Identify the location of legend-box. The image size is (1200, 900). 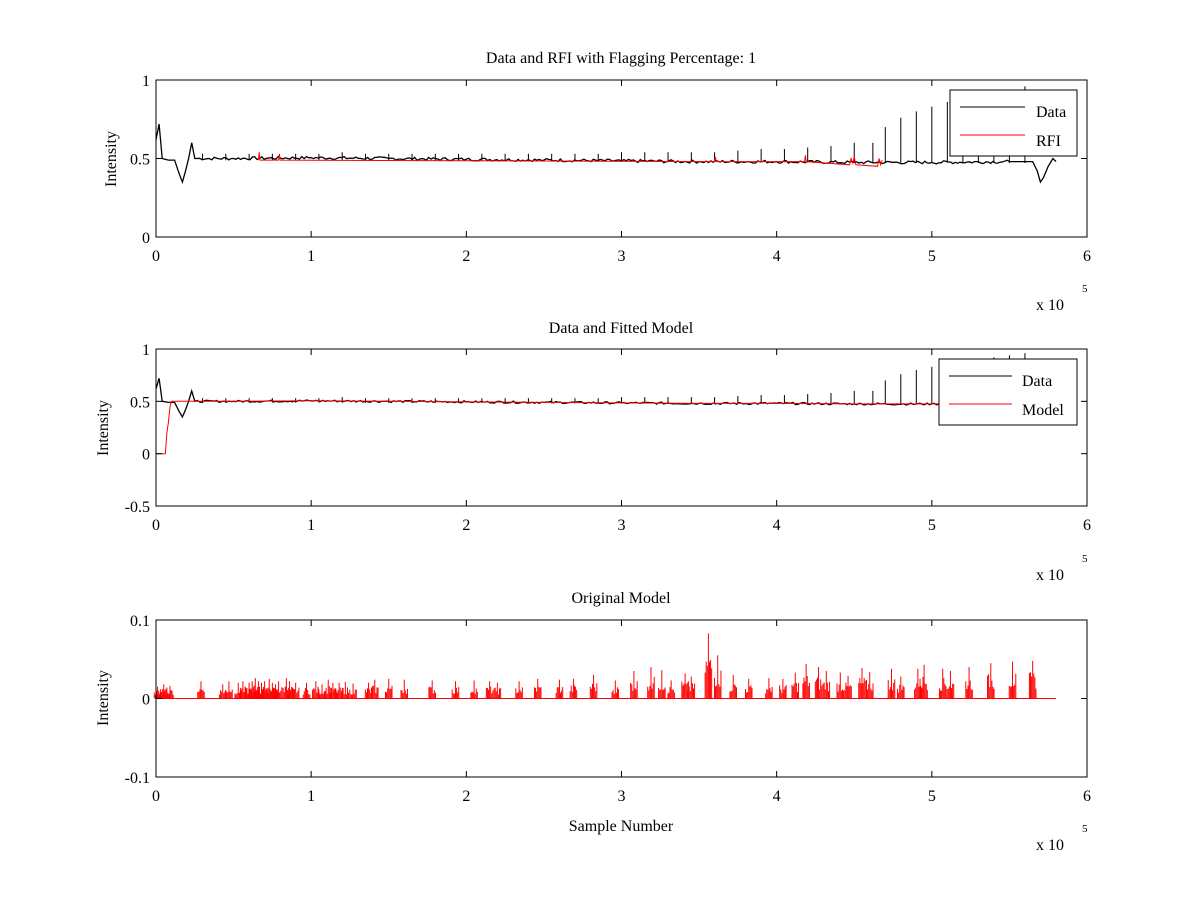
(1013, 123).